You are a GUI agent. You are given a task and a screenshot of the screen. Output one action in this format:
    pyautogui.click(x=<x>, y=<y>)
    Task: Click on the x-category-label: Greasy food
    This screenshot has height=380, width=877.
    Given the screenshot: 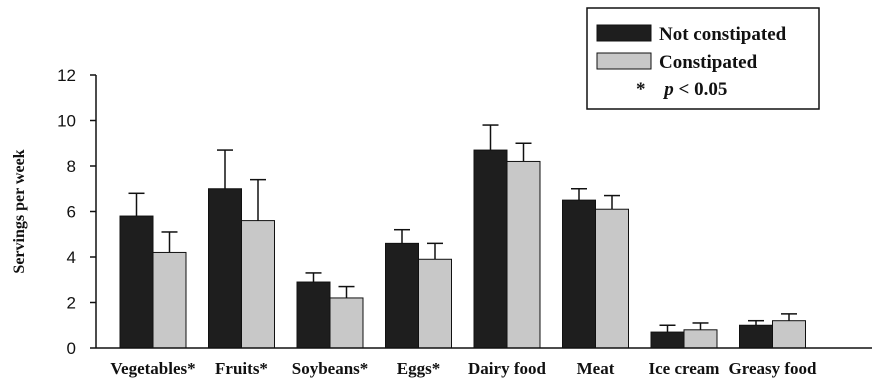 What is the action you would take?
    pyautogui.click(x=773, y=368)
    